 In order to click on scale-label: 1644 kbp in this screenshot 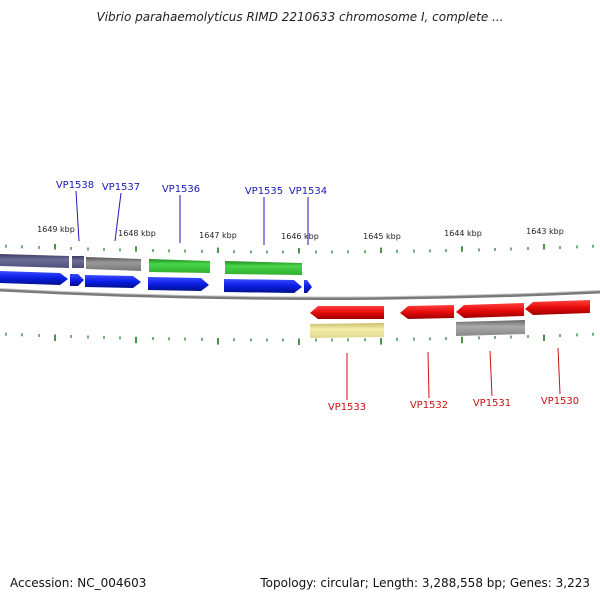, I will do `click(463, 233)`.